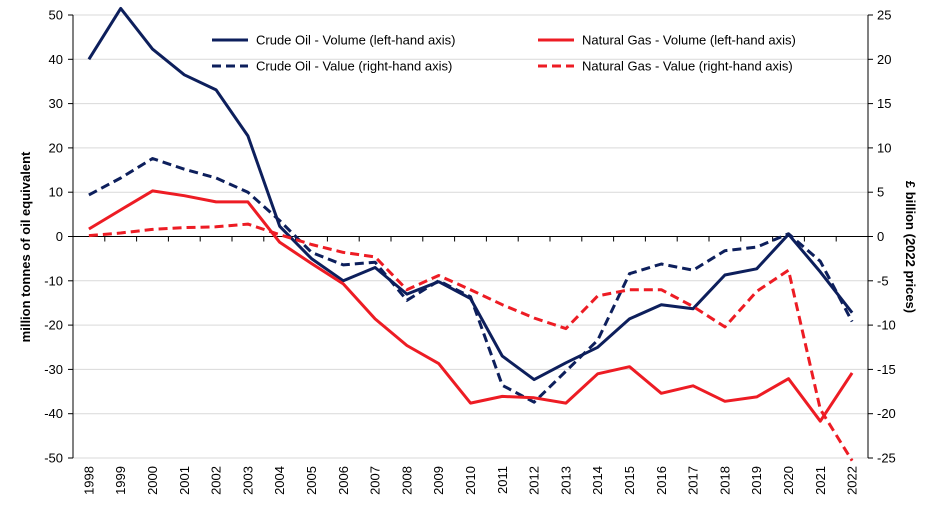 The image size is (936, 511). I want to click on x-tick-label: 2010, so click(470, 480).